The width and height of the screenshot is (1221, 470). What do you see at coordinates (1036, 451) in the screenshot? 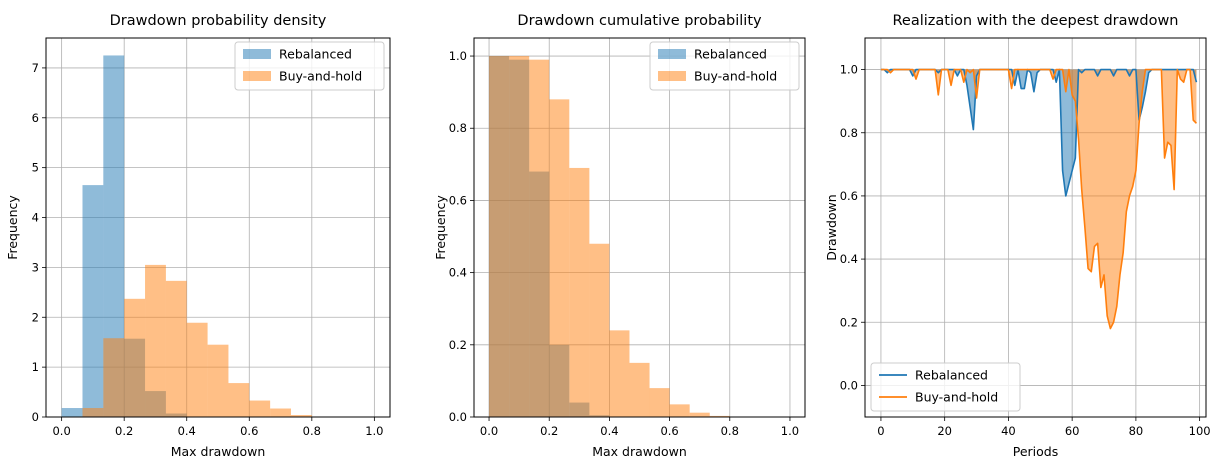
I see `x-axis-label: Periods` at bounding box center [1036, 451].